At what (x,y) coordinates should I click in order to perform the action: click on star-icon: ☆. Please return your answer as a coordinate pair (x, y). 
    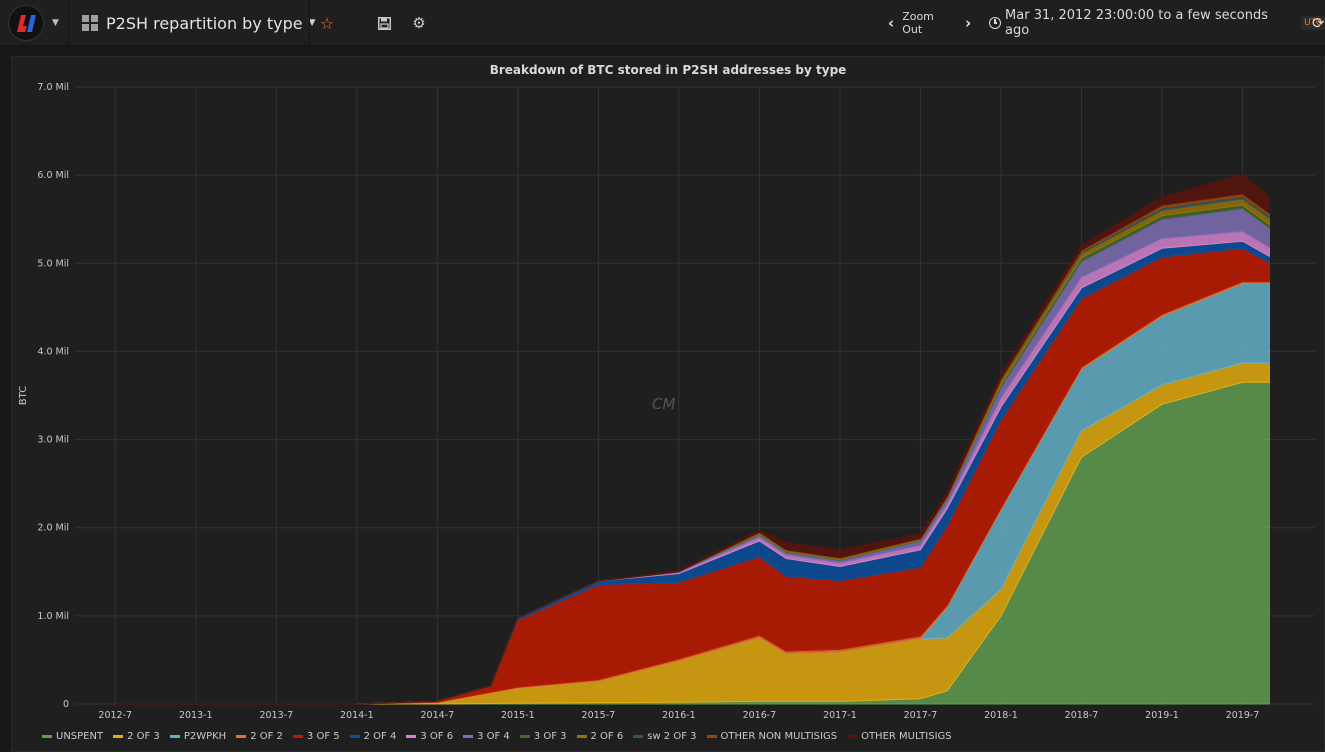
    Looking at the image, I should click on (327, 23).